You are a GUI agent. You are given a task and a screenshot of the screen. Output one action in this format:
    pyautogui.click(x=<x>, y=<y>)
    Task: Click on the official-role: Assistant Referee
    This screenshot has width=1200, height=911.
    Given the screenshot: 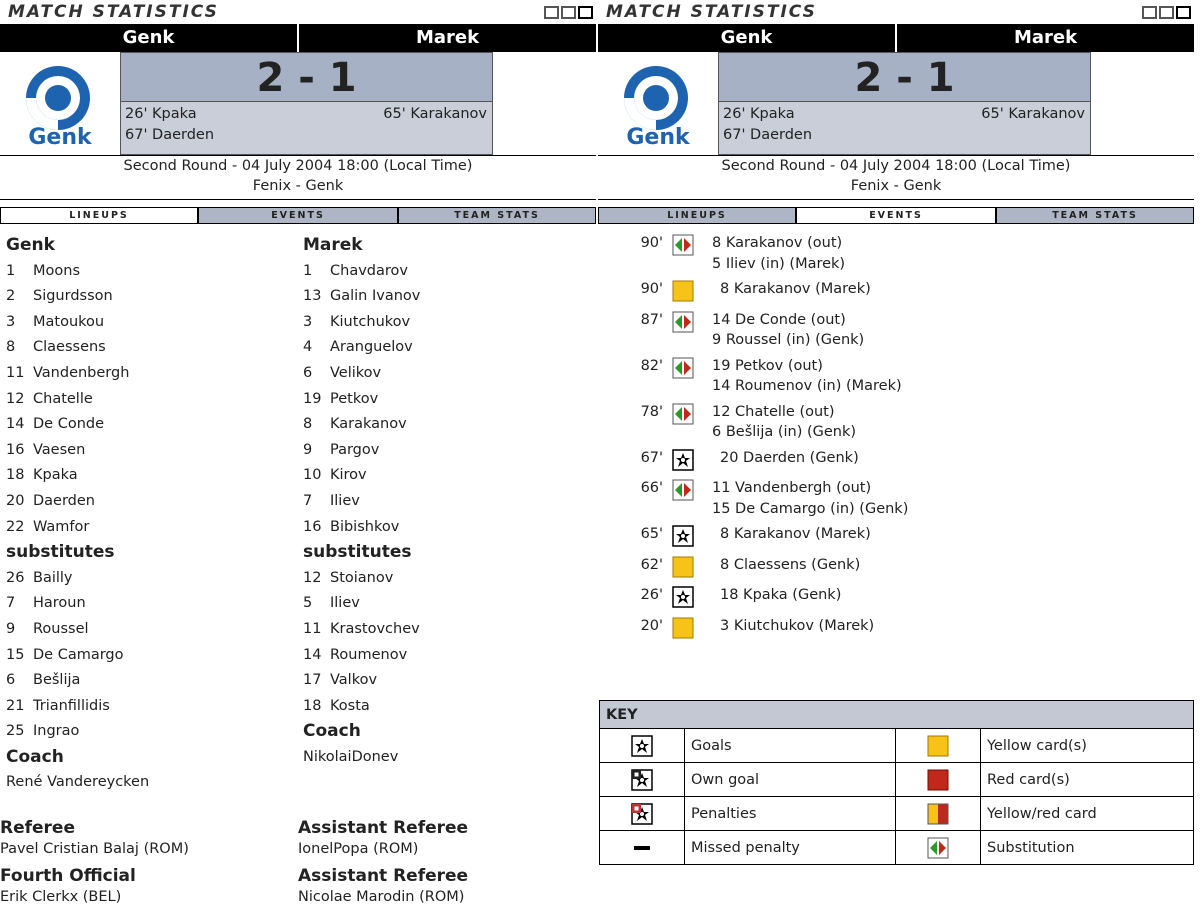 What is the action you would take?
    pyautogui.click(x=383, y=876)
    